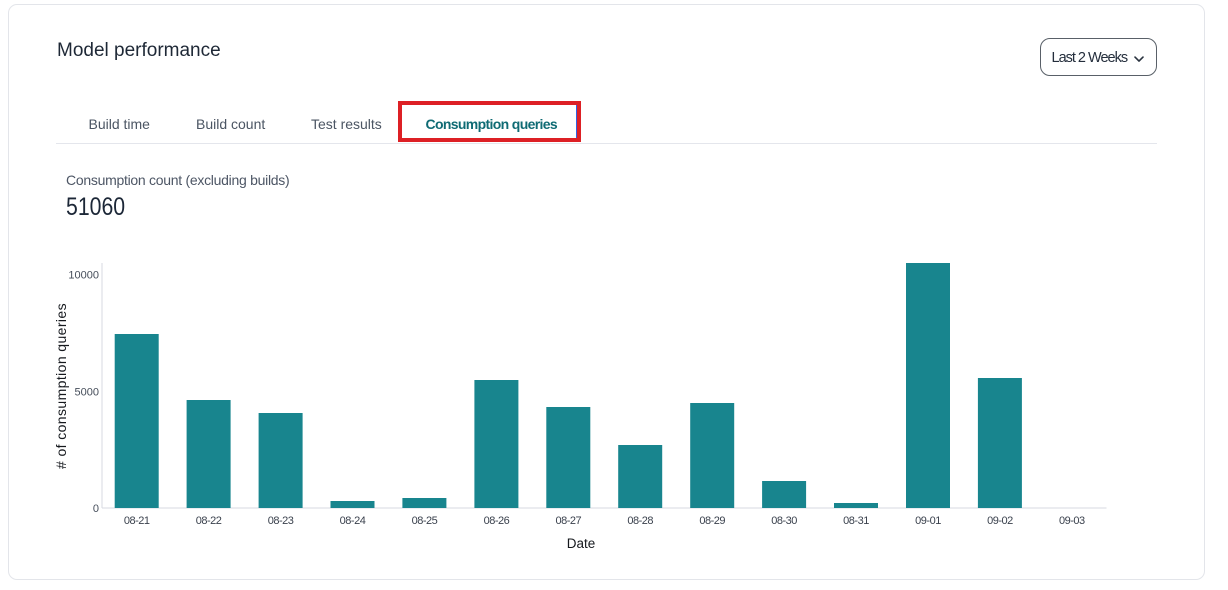 The image size is (1228, 590). What do you see at coordinates (61, 386) in the screenshot?
I see `svg-text: # of consumption queries` at bounding box center [61, 386].